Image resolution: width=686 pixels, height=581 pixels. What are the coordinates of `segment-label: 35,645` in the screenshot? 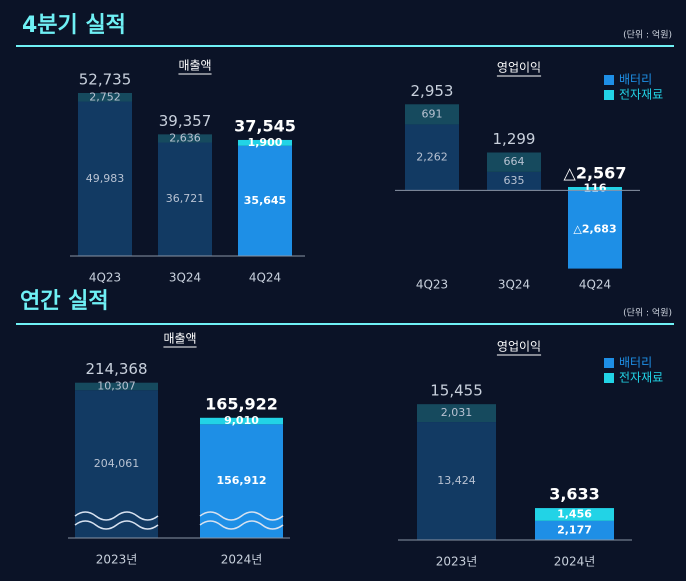 It's located at (265, 200).